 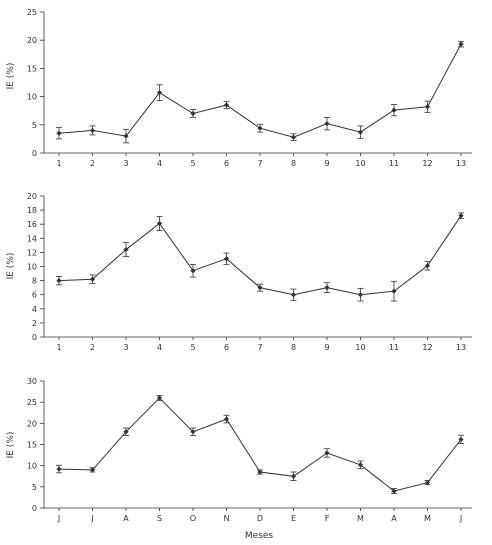 I want to click on chart-2-x-tick-label: 6, so click(x=226, y=347).